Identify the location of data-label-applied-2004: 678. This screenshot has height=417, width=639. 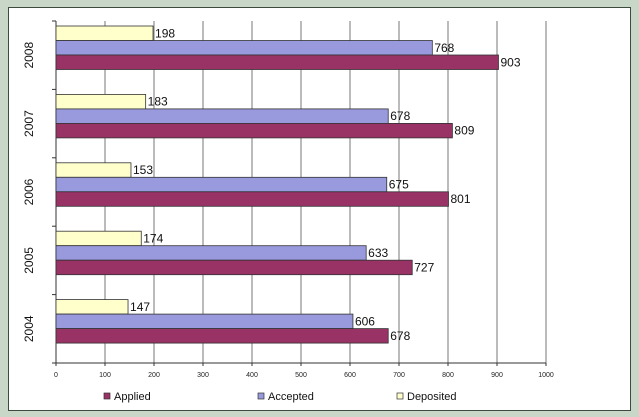
(400, 336).